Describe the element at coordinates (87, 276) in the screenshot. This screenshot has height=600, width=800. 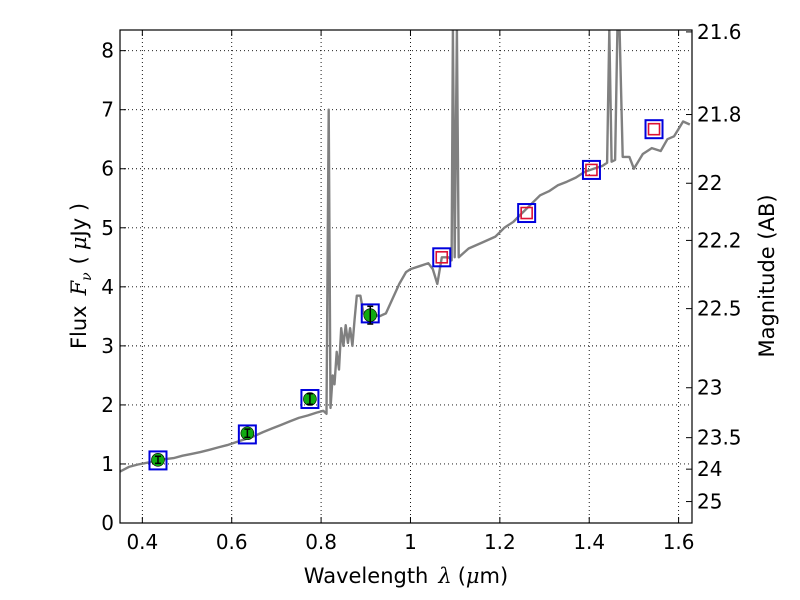
I see `y-axis-nu: ν` at that location.